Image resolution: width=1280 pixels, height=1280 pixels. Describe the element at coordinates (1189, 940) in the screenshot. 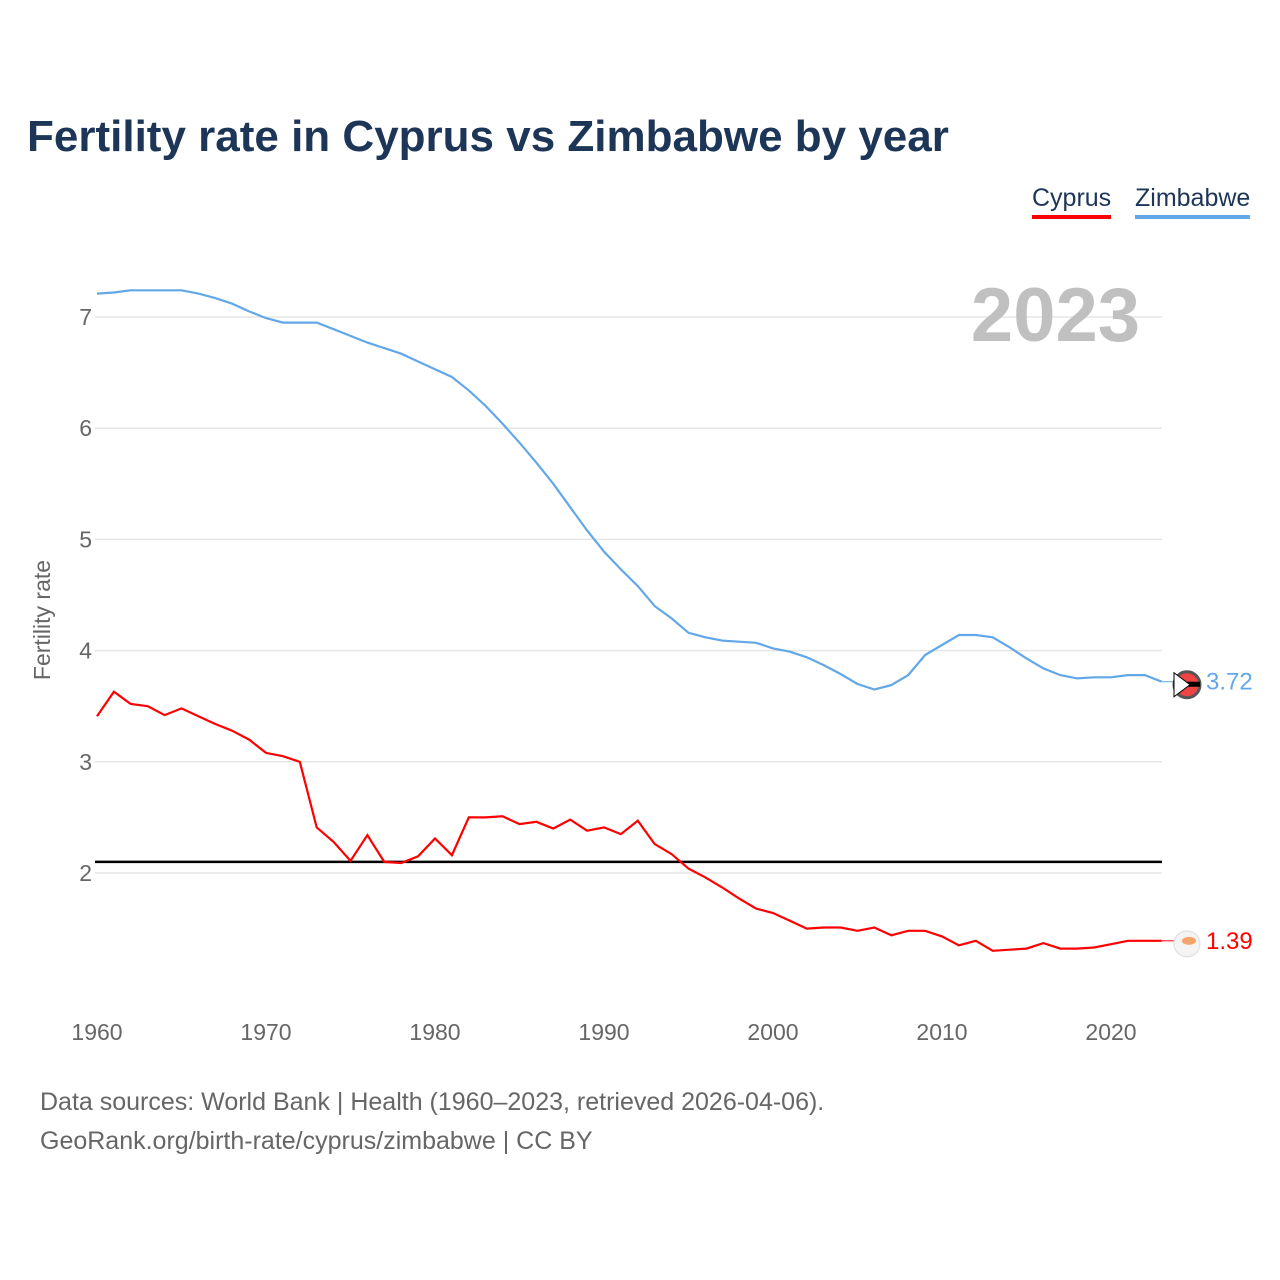

I see `flag-island` at that location.